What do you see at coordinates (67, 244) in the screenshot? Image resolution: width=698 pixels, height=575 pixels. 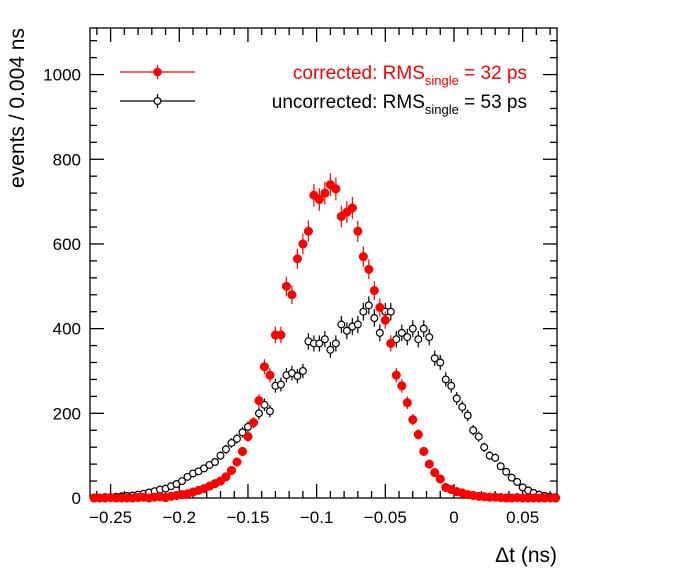 I see `y-tick-label: 600` at bounding box center [67, 244].